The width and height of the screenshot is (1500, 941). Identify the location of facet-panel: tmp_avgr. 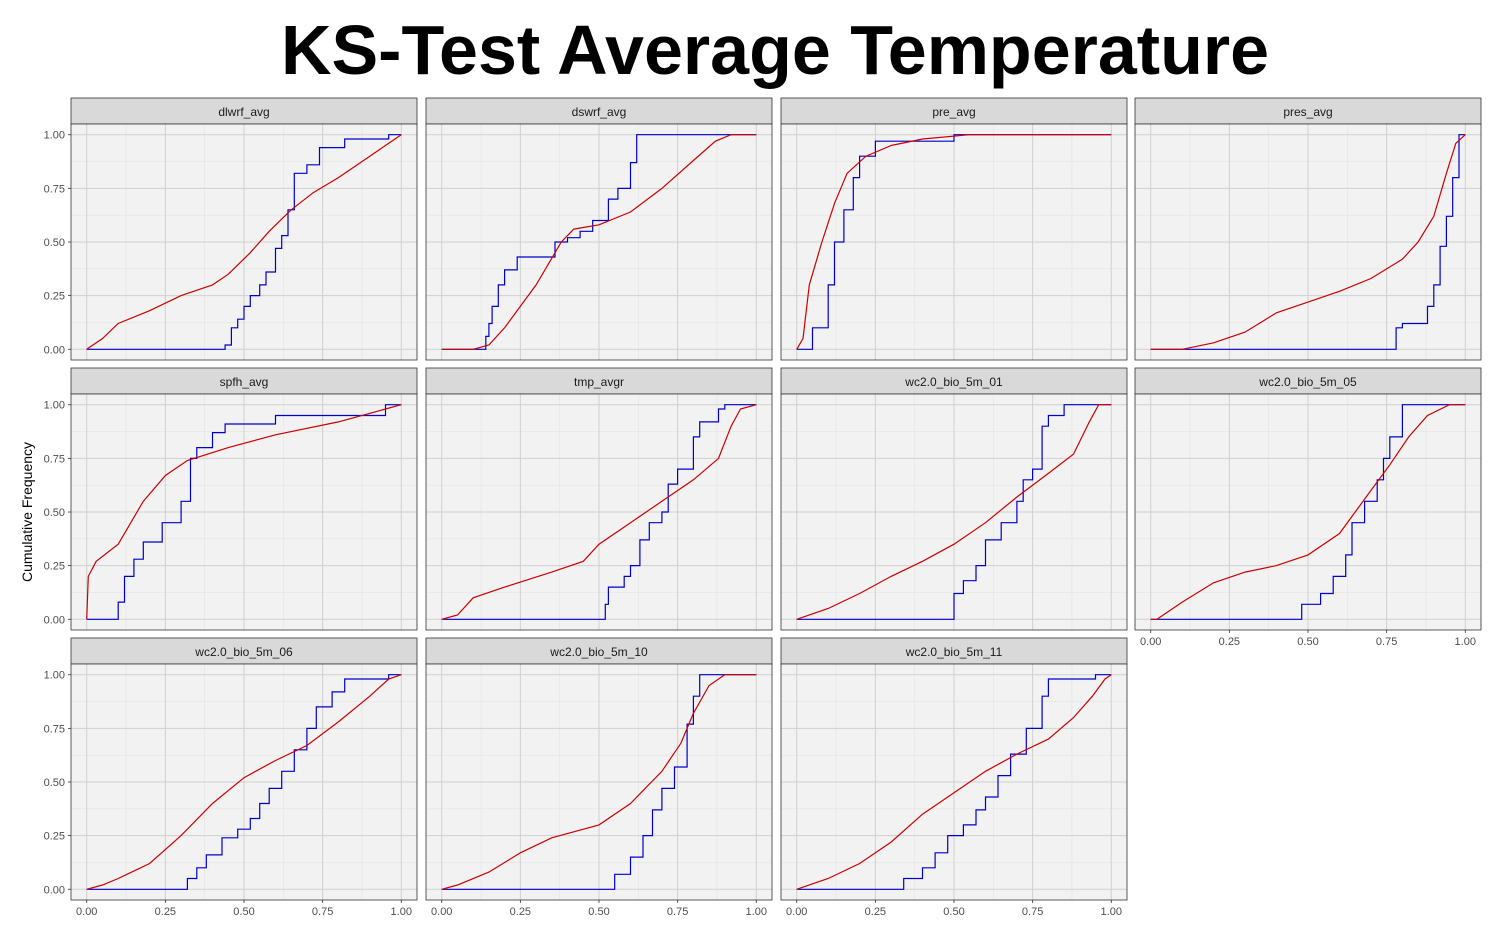
(599, 499).